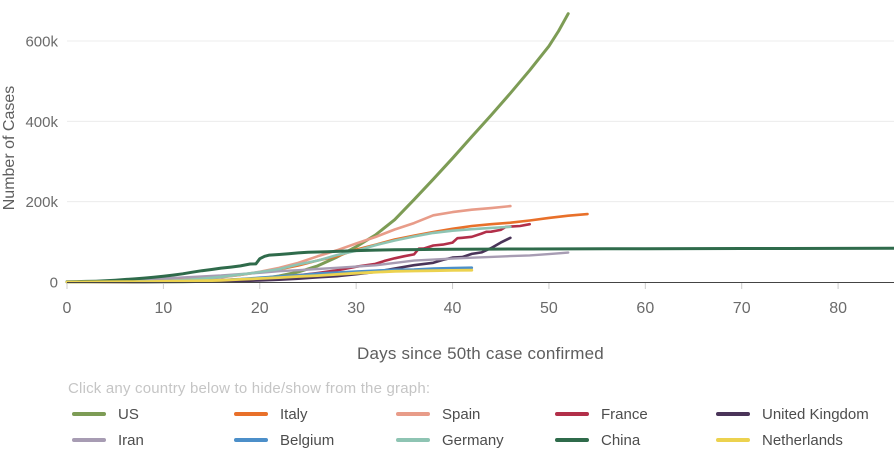  I want to click on legend-swatch-spain, so click(413, 414).